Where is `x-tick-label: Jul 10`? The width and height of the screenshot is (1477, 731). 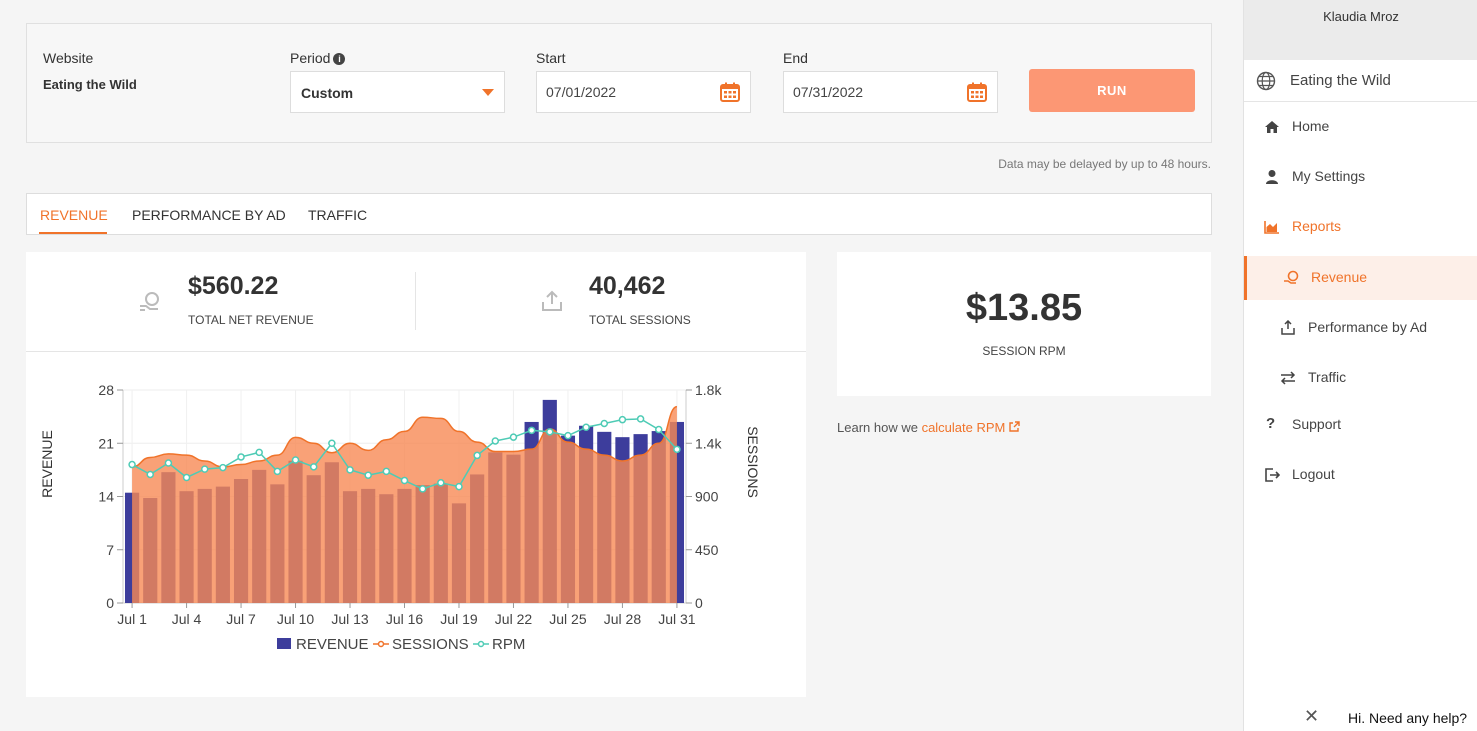
x-tick-label: Jul 10 is located at coordinates (296, 619).